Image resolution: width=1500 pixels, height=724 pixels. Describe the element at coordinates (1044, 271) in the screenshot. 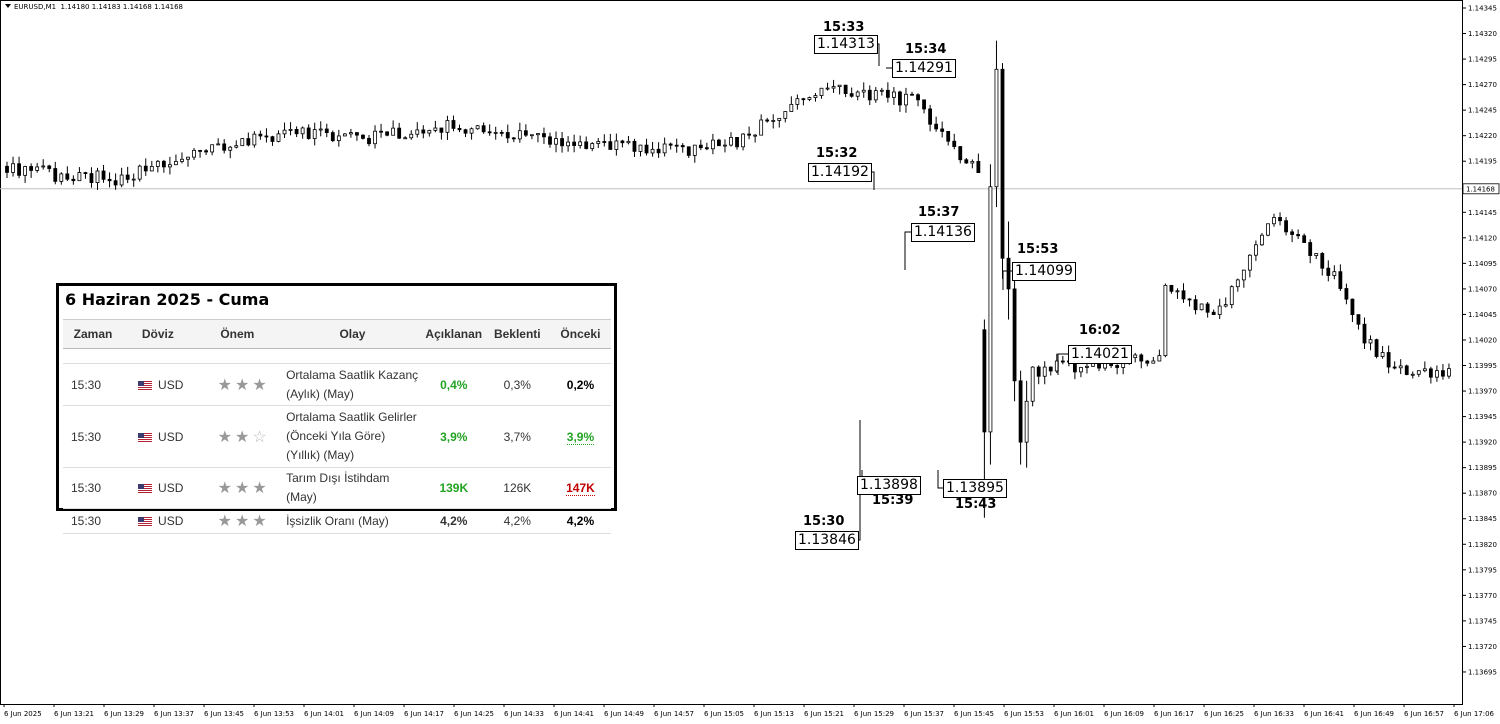

I see `annotation-price-box: 1.14099` at that location.